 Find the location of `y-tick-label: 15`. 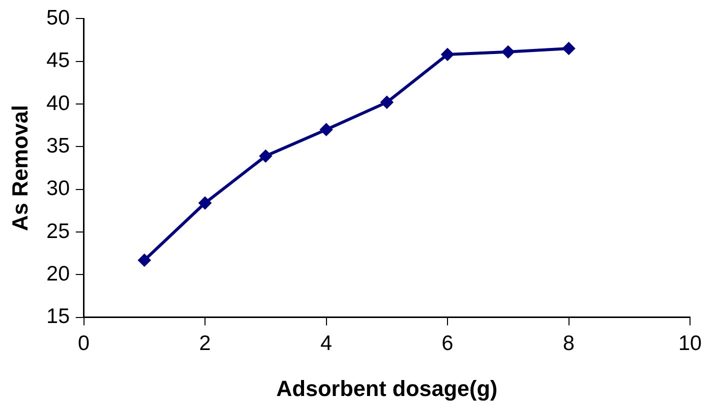

y-tick-label: 15 is located at coordinates (58, 316).